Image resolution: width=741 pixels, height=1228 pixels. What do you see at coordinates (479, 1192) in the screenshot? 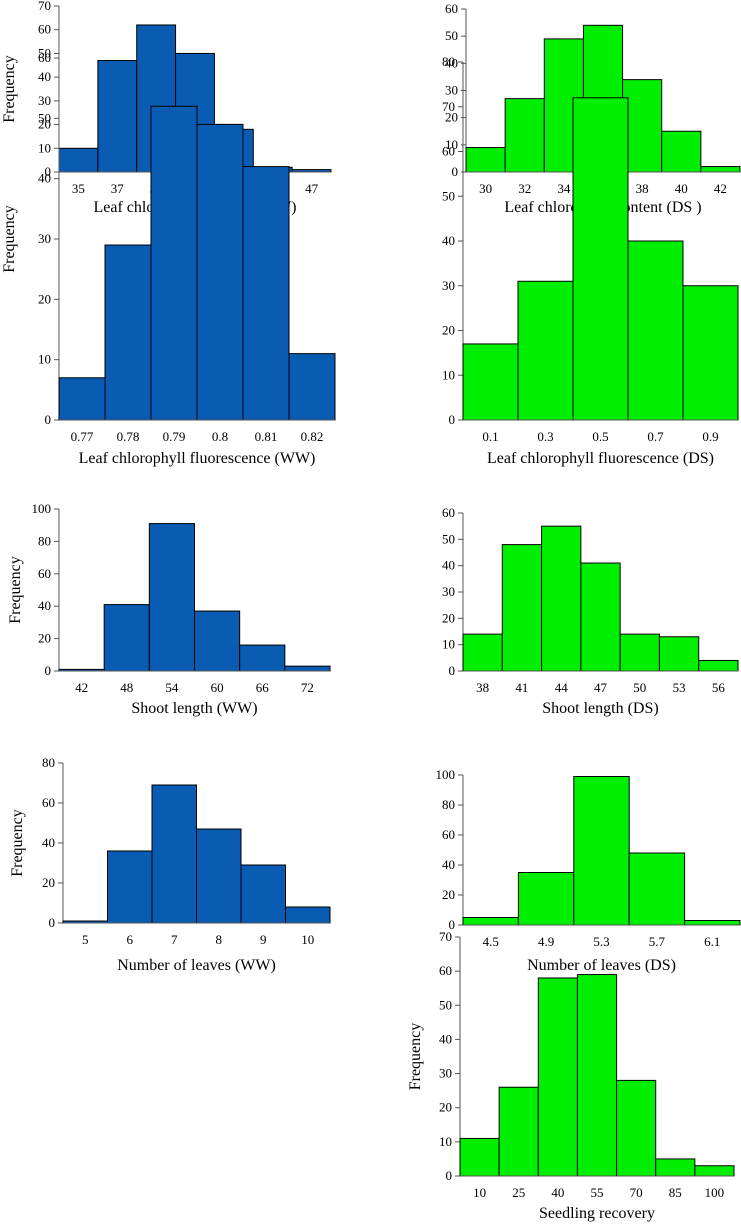
I see `x-tick-label: 10` at bounding box center [479, 1192].